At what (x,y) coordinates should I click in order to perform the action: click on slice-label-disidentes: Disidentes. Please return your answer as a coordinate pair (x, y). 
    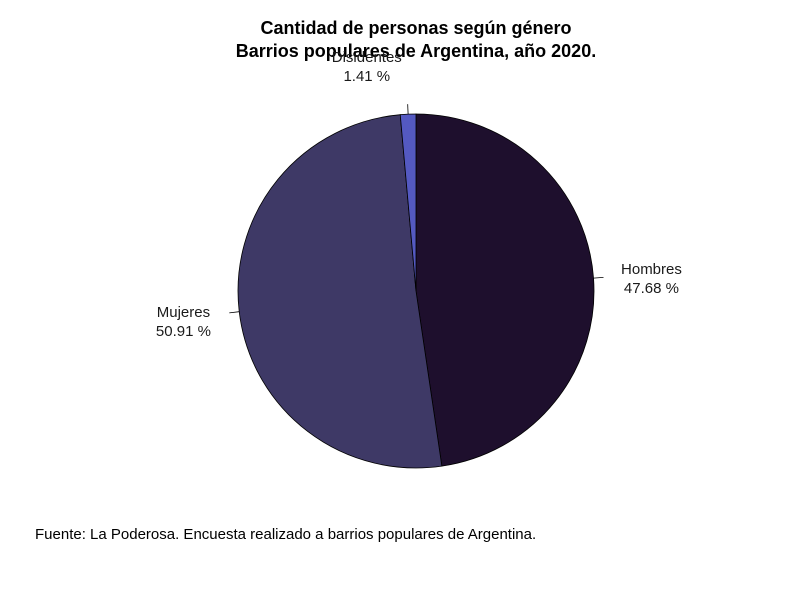
    Looking at the image, I should click on (367, 57).